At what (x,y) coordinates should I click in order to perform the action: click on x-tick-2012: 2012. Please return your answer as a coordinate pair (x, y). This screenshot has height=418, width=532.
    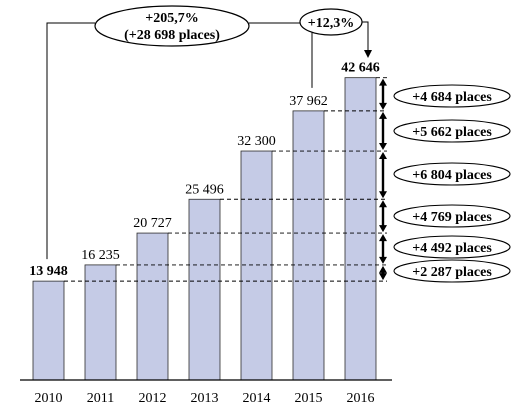
    Looking at the image, I should click on (153, 398).